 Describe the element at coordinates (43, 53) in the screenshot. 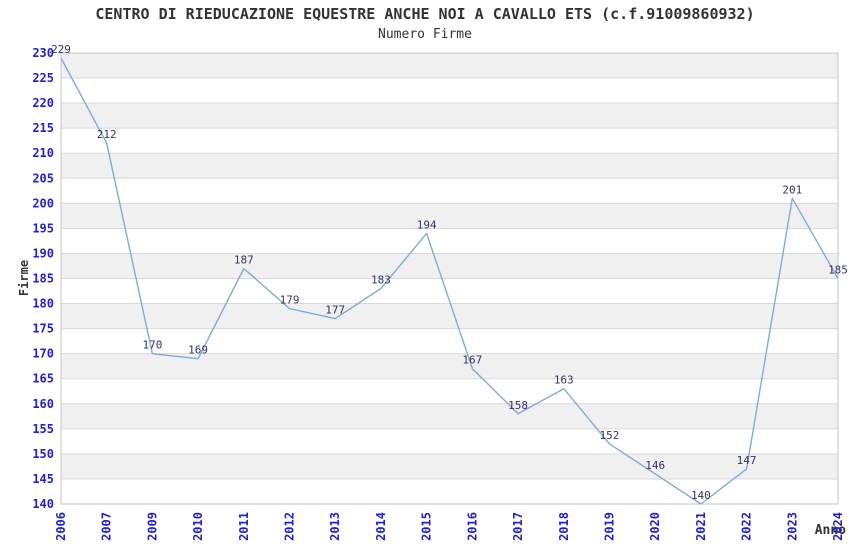

I see `y-tick-label: 230` at that location.